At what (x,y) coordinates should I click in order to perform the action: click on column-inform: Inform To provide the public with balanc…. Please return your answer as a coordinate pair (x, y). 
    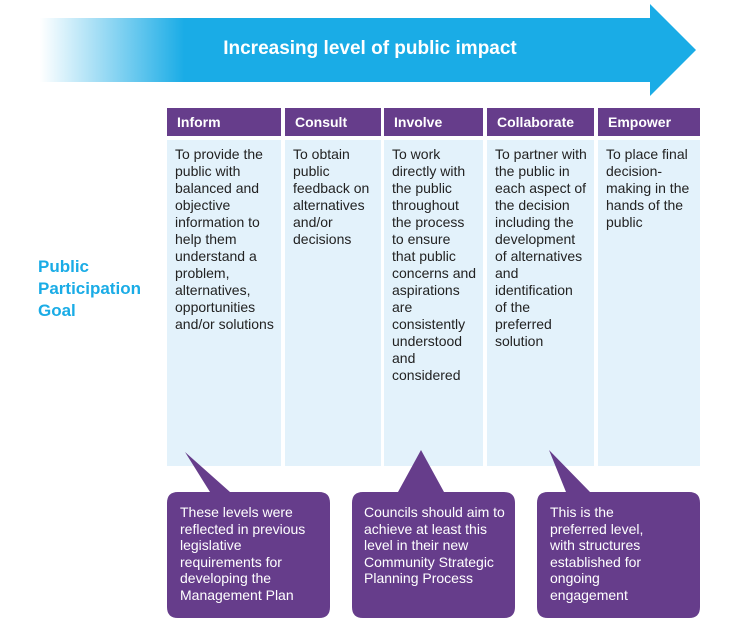
    Looking at the image, I should click on (224, 287).